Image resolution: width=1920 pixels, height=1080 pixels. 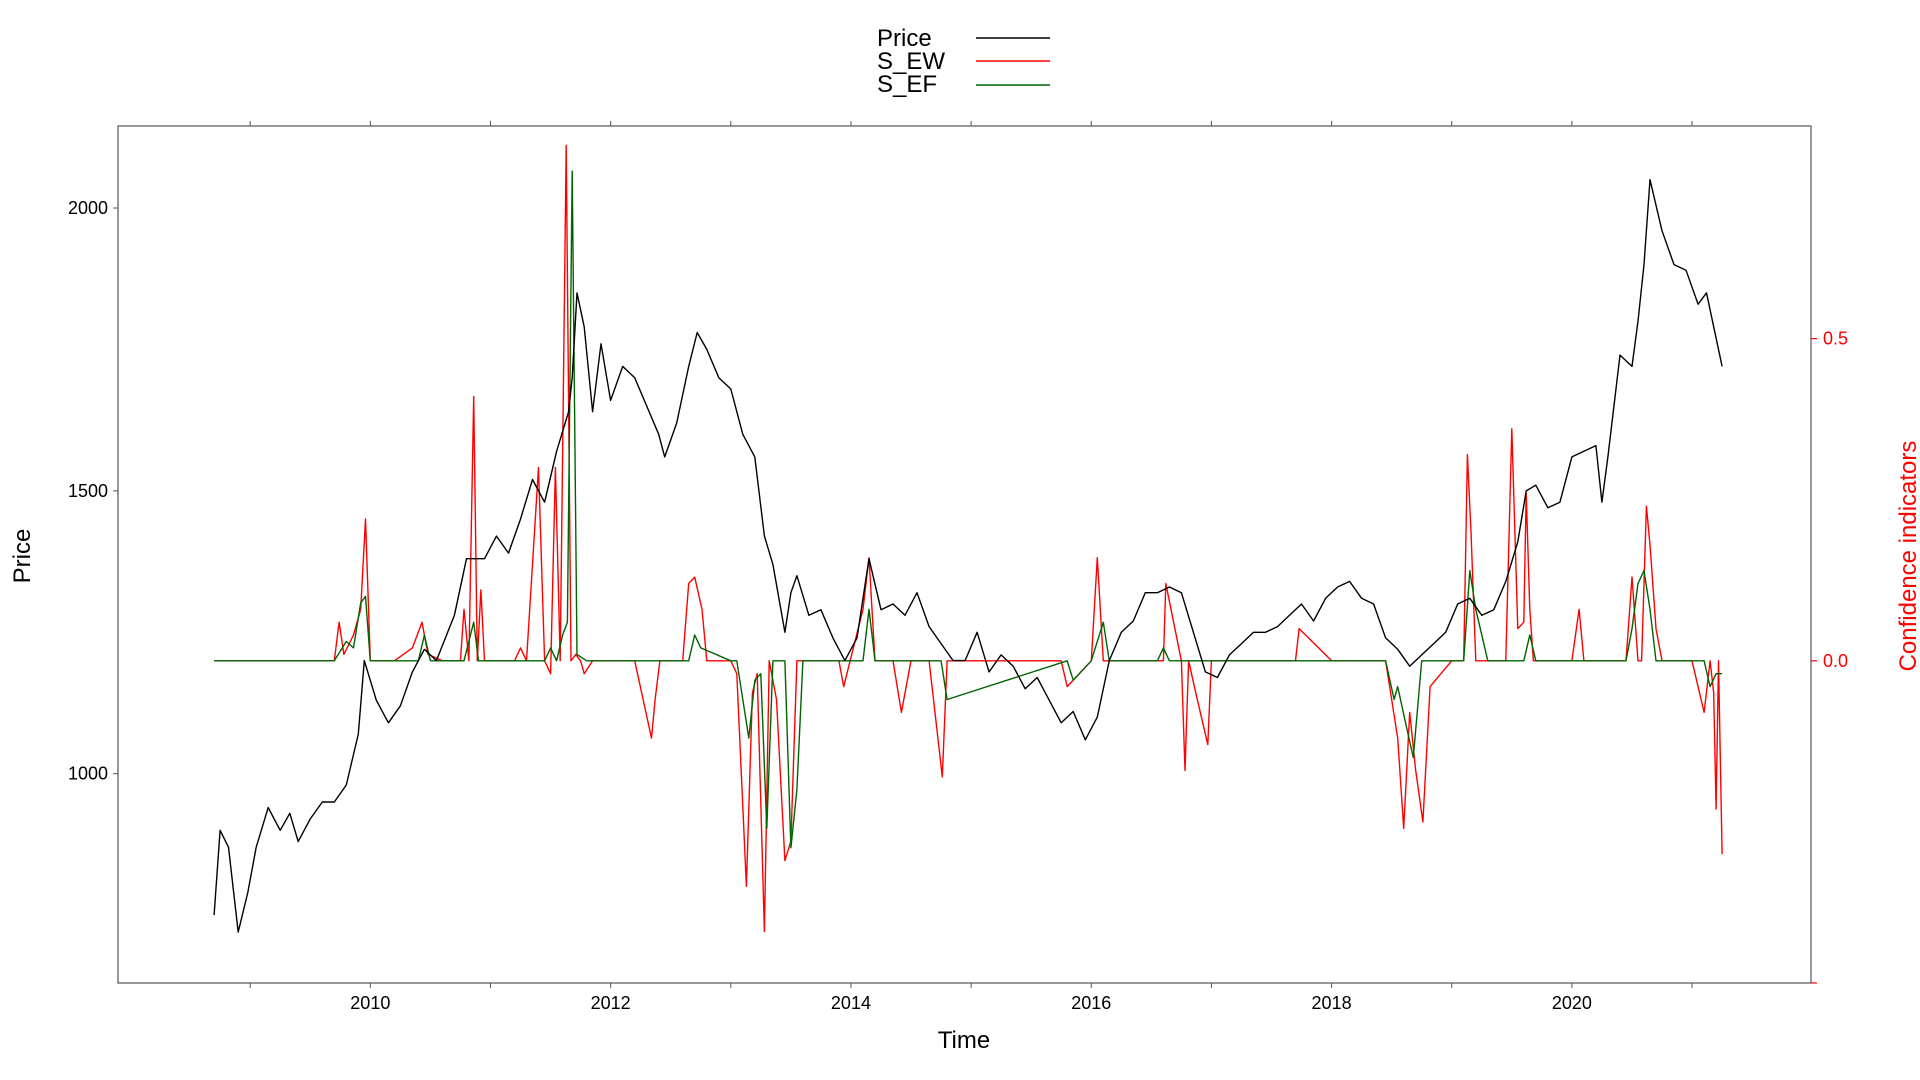 I want to click on y-tick-label: 1000, so click(x=88, y=774).